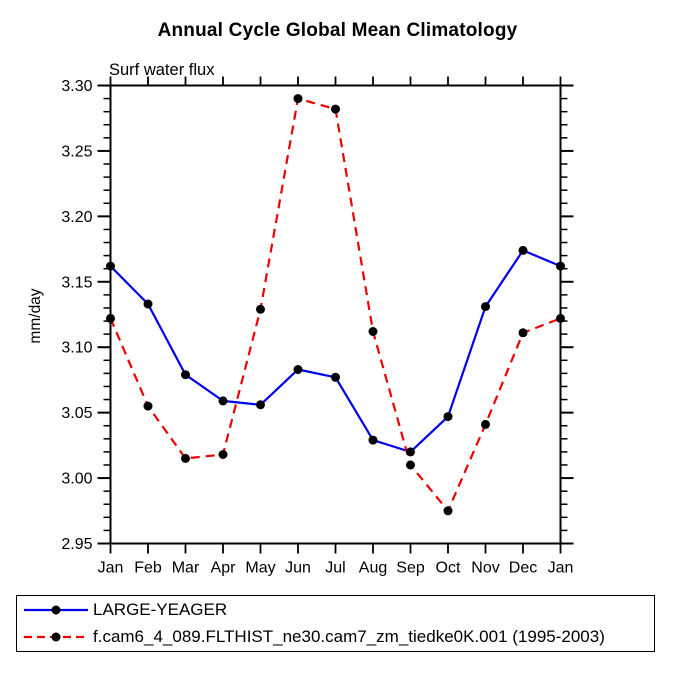 Image resolution: width=675 pixels, height=675 pixels. Describe the element at coordinates (76, 151) in the screenshot. I see `svg-text: 3.25` at that location.